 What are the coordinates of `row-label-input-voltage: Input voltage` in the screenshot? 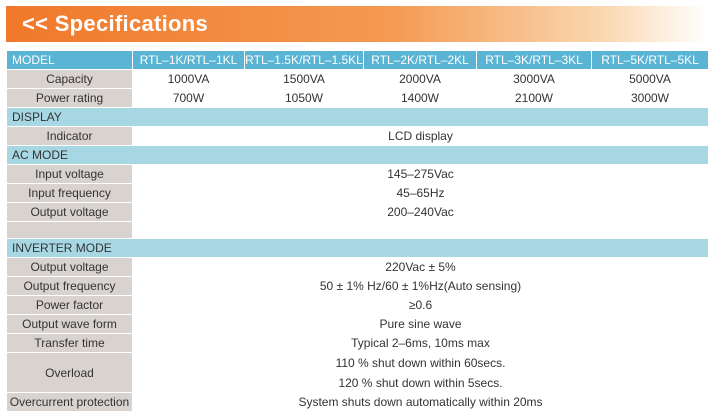 It's located at (69, 174).